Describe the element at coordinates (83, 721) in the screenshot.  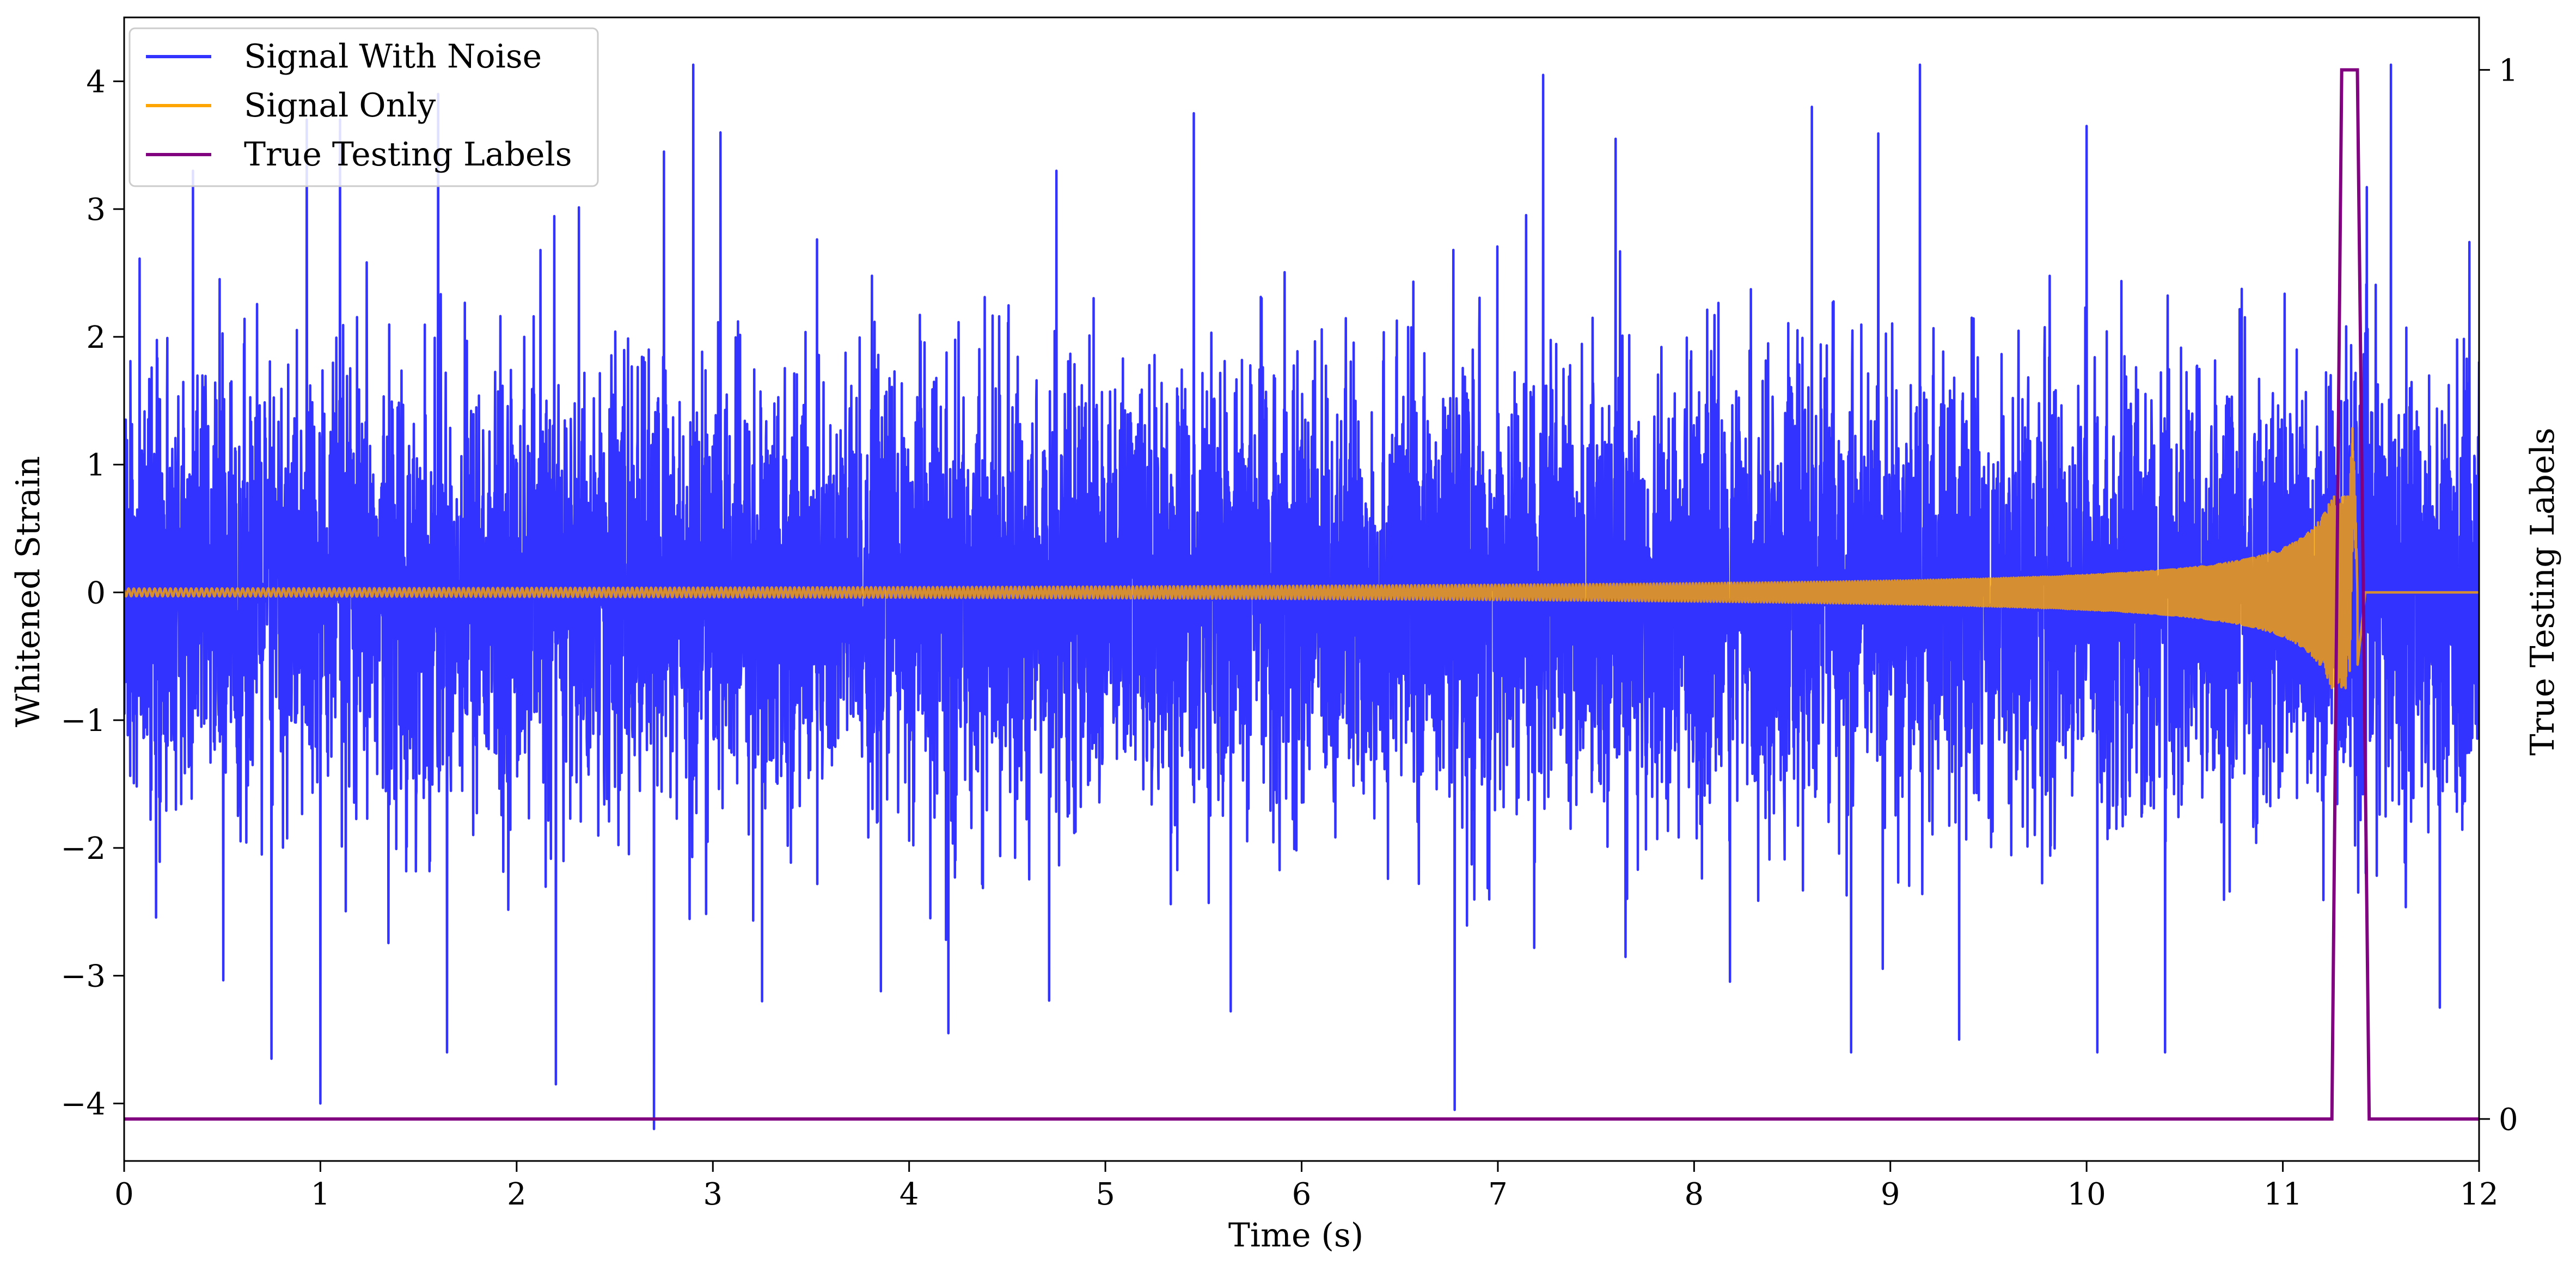
I see `y-tick-label: −1` at that location.